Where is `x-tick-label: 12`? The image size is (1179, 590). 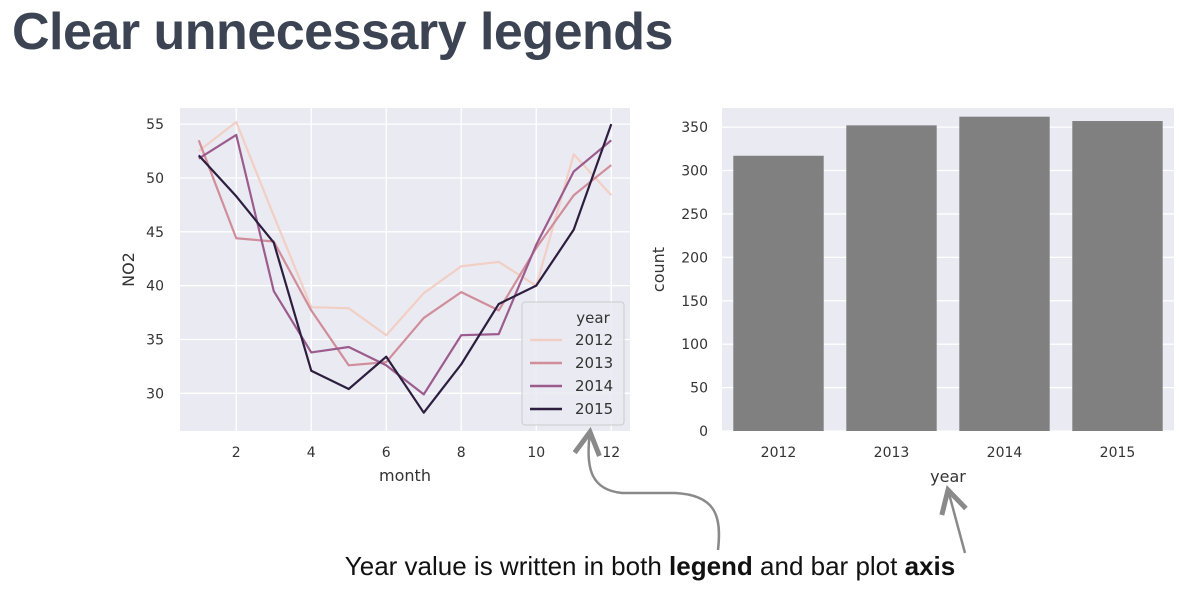 x-tick-label: 12 is located at coordinates (611, 453).